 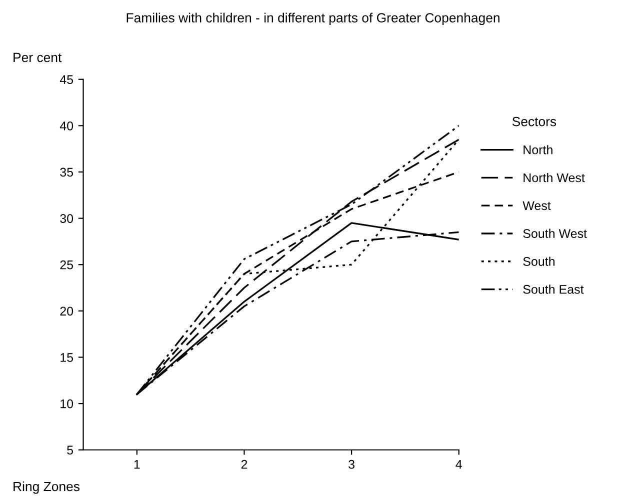 I want to click on x-tick-label: 1, so click(x=137, y=464).